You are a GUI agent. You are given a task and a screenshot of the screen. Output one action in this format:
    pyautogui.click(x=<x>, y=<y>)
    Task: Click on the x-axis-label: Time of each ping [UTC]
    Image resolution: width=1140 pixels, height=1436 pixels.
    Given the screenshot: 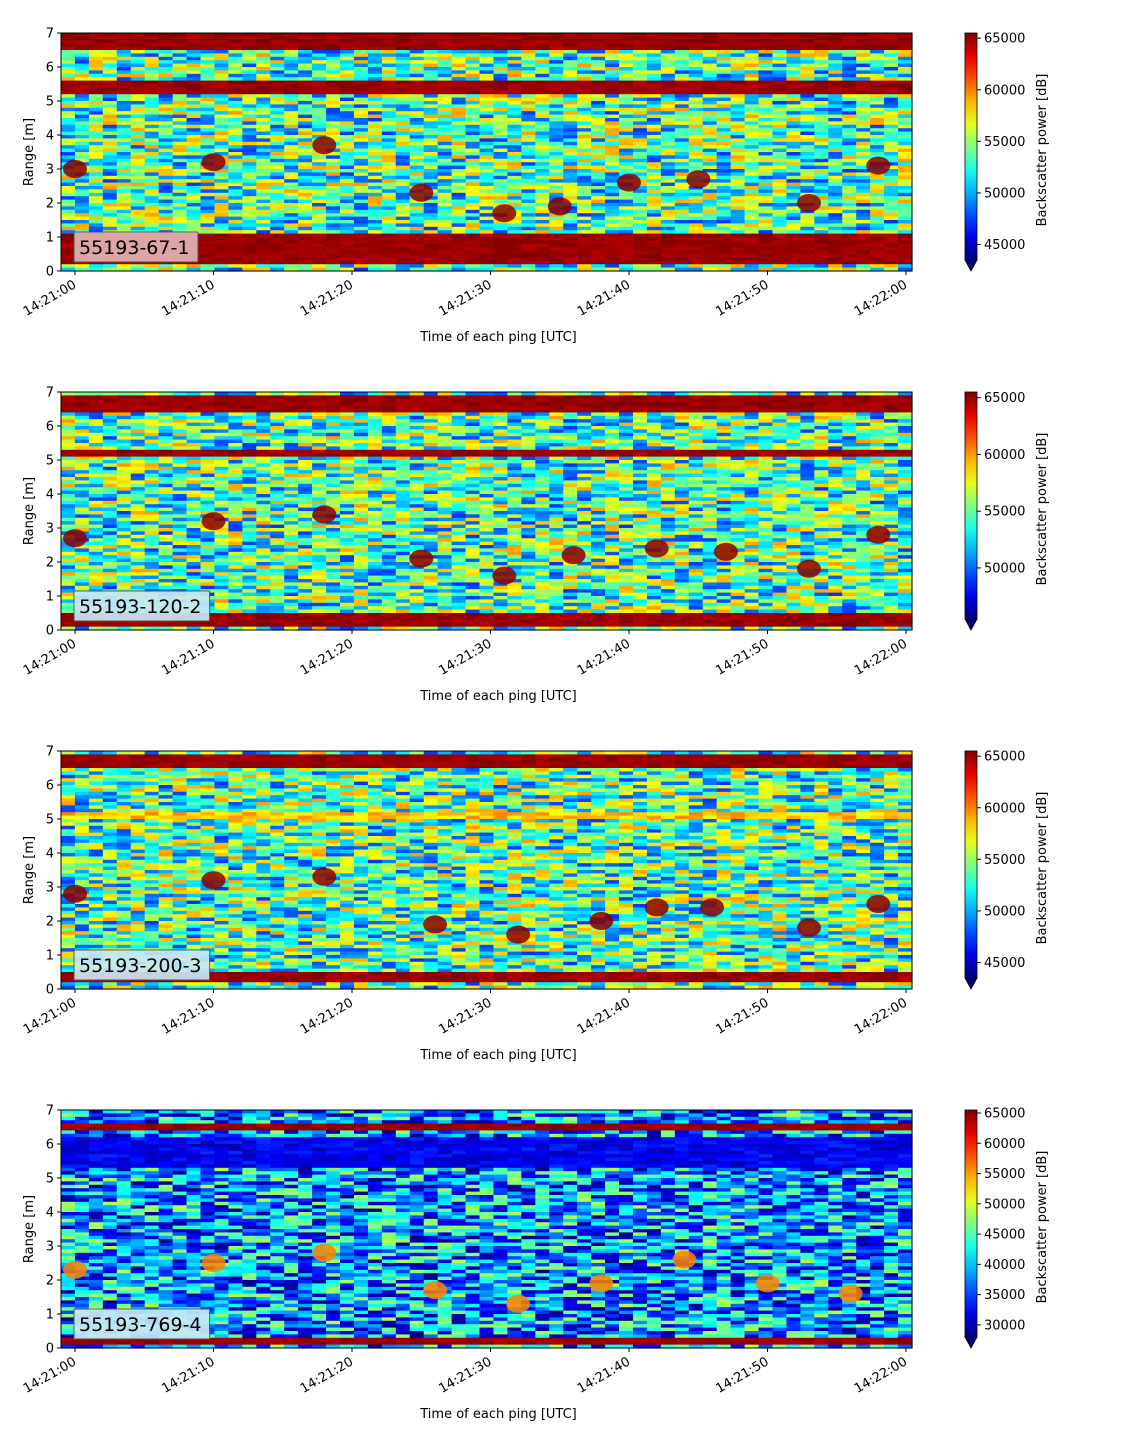 What is the action you would take?
    pyautogui.click(x=498, y=337)
    